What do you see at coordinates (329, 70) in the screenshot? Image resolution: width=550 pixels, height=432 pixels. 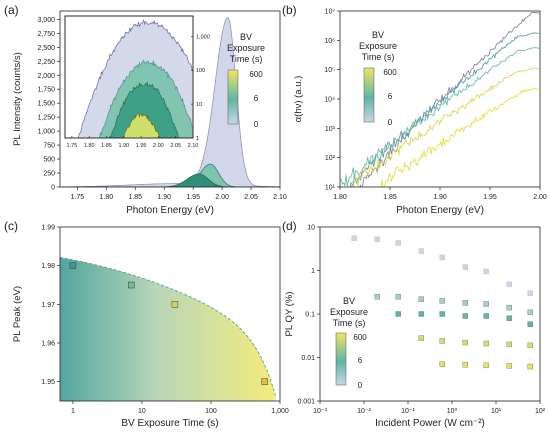 I see `y-tick-label: 10⁵` at bounding box center [329, 70].